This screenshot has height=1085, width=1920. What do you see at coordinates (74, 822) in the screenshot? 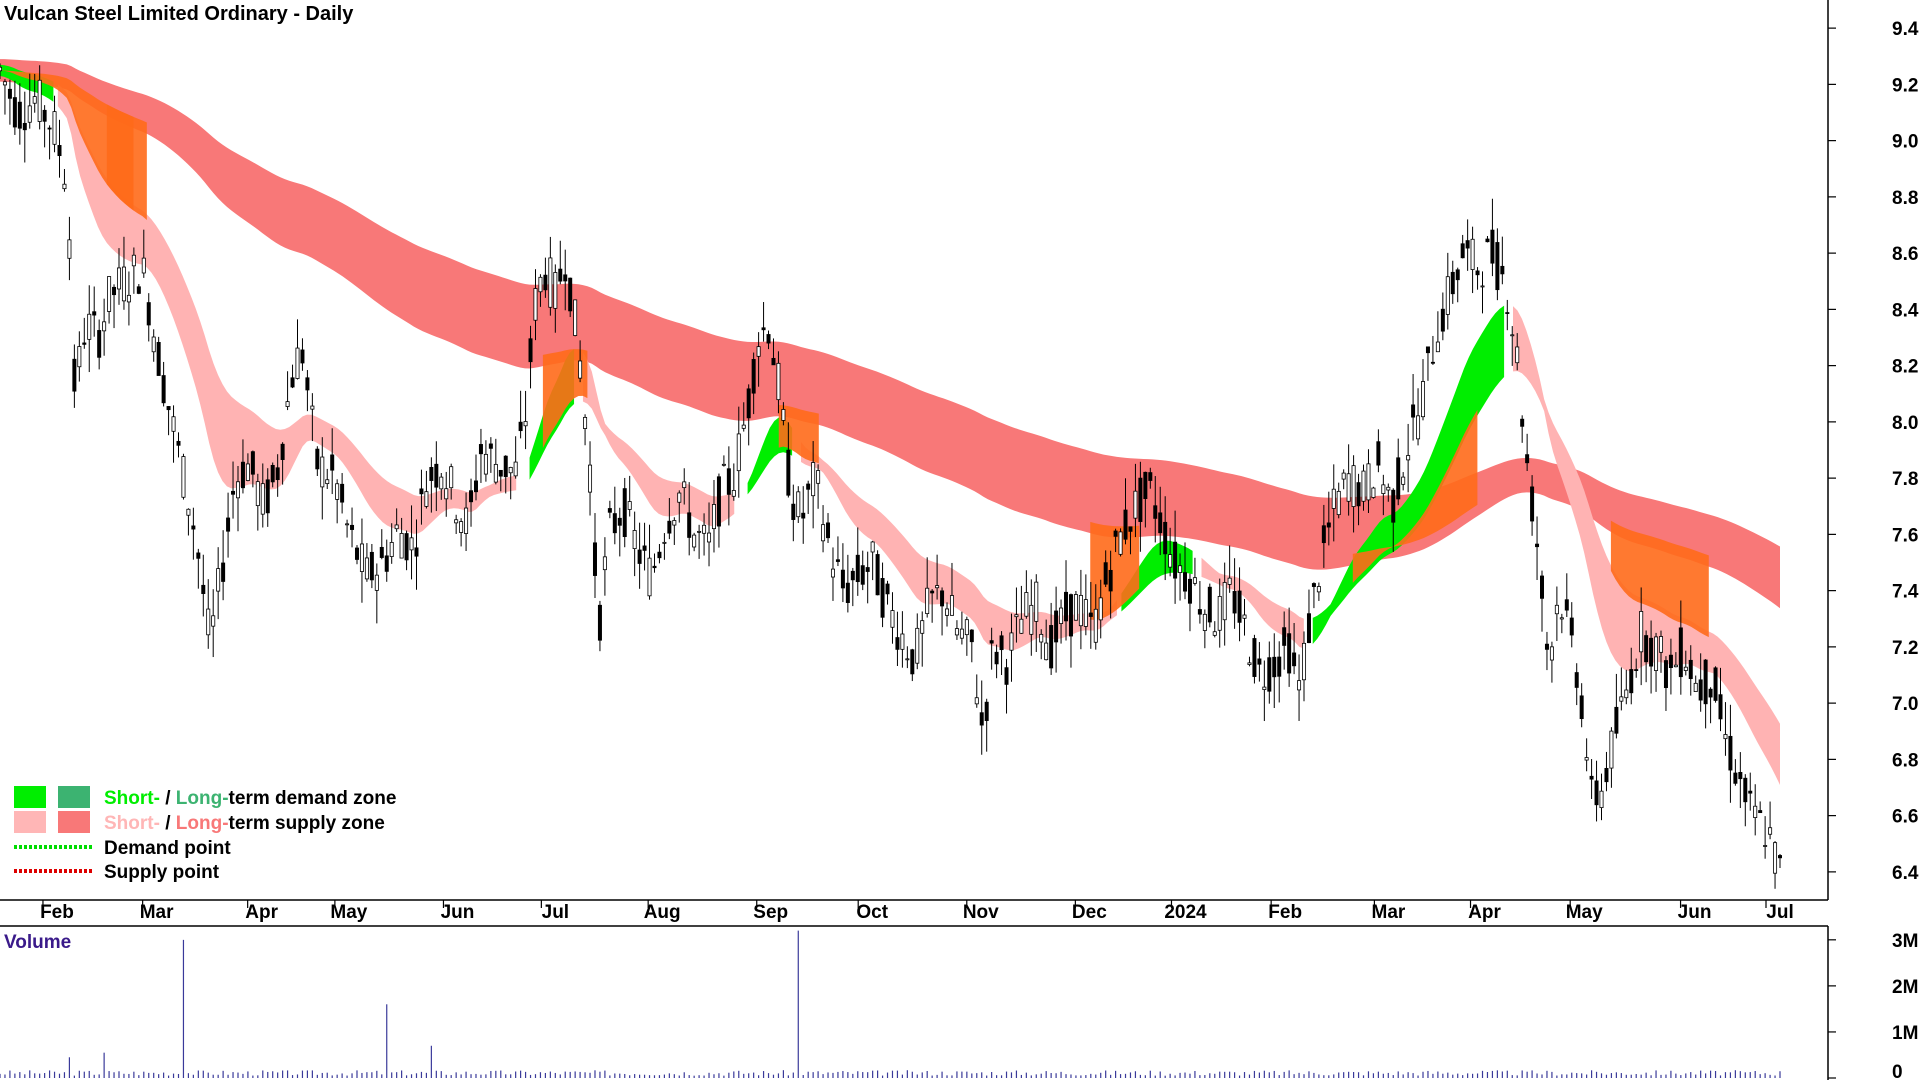
I see `legend-long-supply-swatch` at bounding box center [74, 822].